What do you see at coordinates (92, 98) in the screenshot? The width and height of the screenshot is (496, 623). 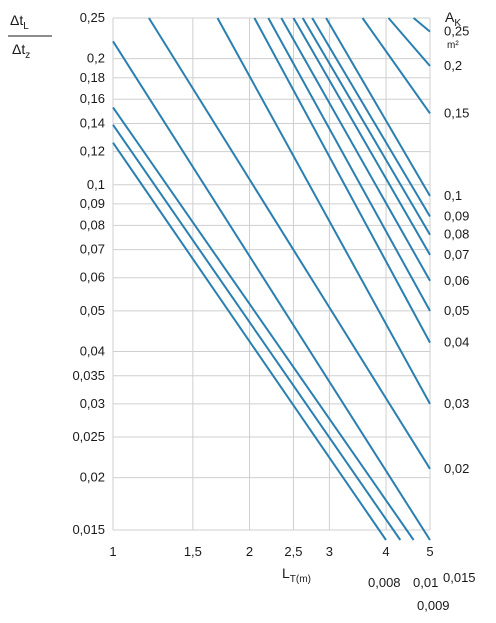 I see `y-tick-label: 0,16` at bounding box center [92, 98].